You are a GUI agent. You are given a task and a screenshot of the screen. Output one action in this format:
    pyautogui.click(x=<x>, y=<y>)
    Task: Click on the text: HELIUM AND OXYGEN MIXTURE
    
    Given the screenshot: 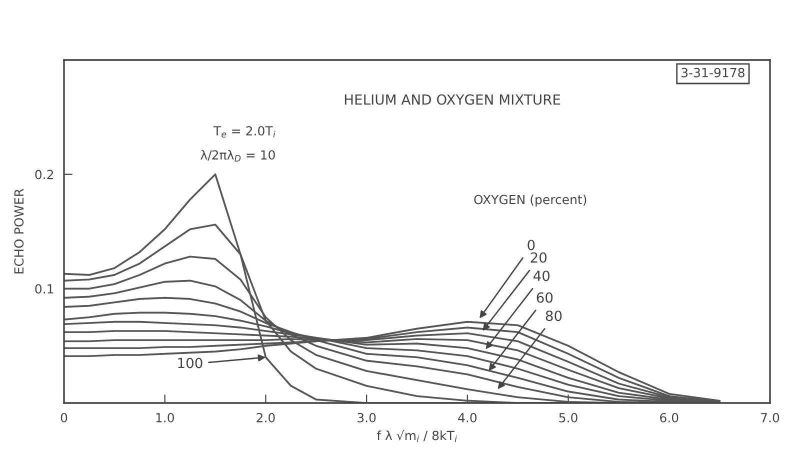 What is the action you would take?
    pyautogui.click(x=452, y=99)
    